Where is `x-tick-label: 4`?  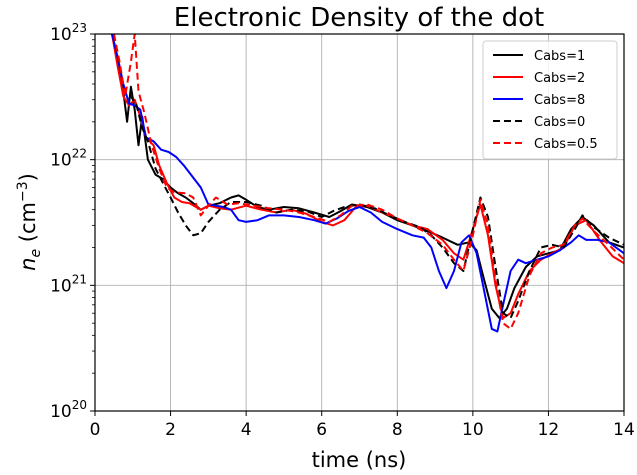
x-tick-label: 4 is located at coordinates (246, 430).